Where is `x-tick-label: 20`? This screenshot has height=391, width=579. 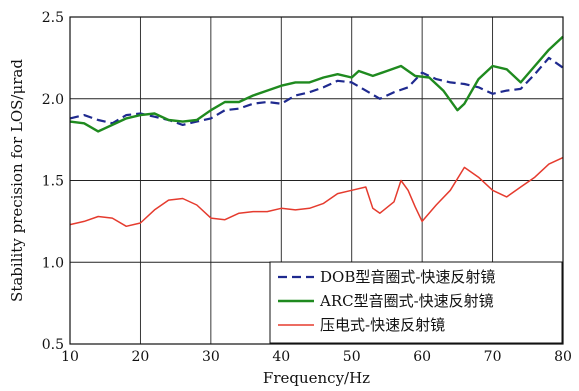 x-tick-label: 20 is located at coordinates (141, 357).